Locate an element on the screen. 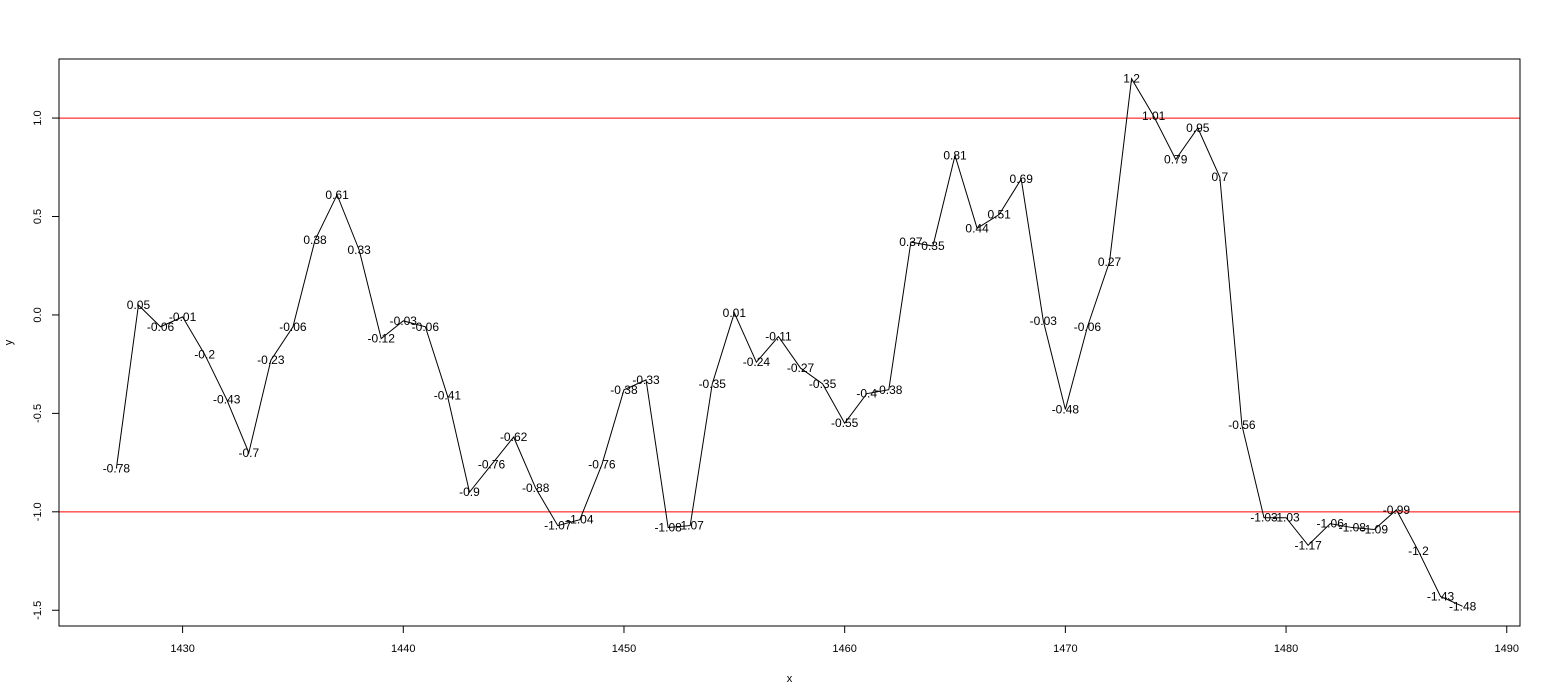  data-point-label: 0.7 is located at coordinates (1220, 177).